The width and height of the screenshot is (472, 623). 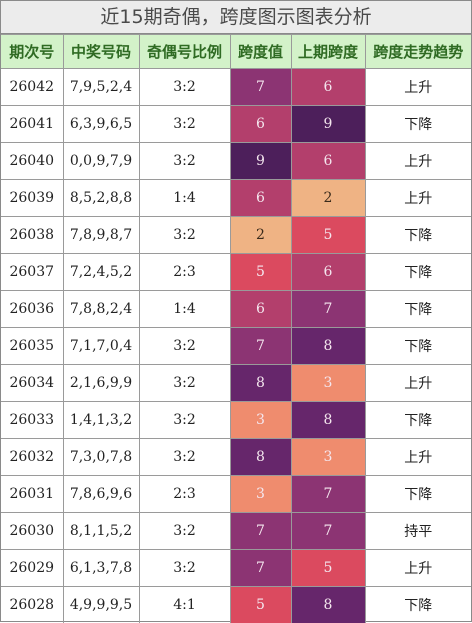 What do you see at coordinates (260, 383) in the screenshot?
I see `span-cell: 8` at bounding box center [260, 383].